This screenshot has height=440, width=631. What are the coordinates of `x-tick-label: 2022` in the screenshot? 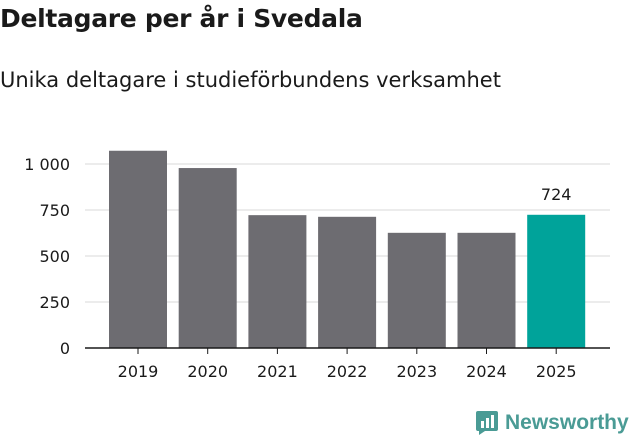 It's located at (347, 371).